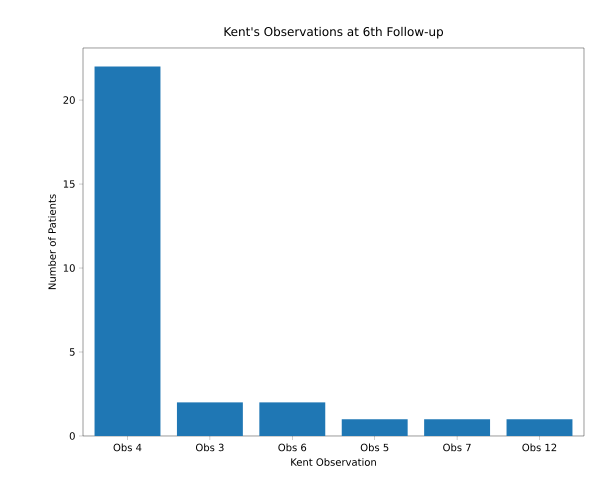  Describe the element at coordinates (69, 268) in the screenshot. I see `y-tick-label: 10` at that location.